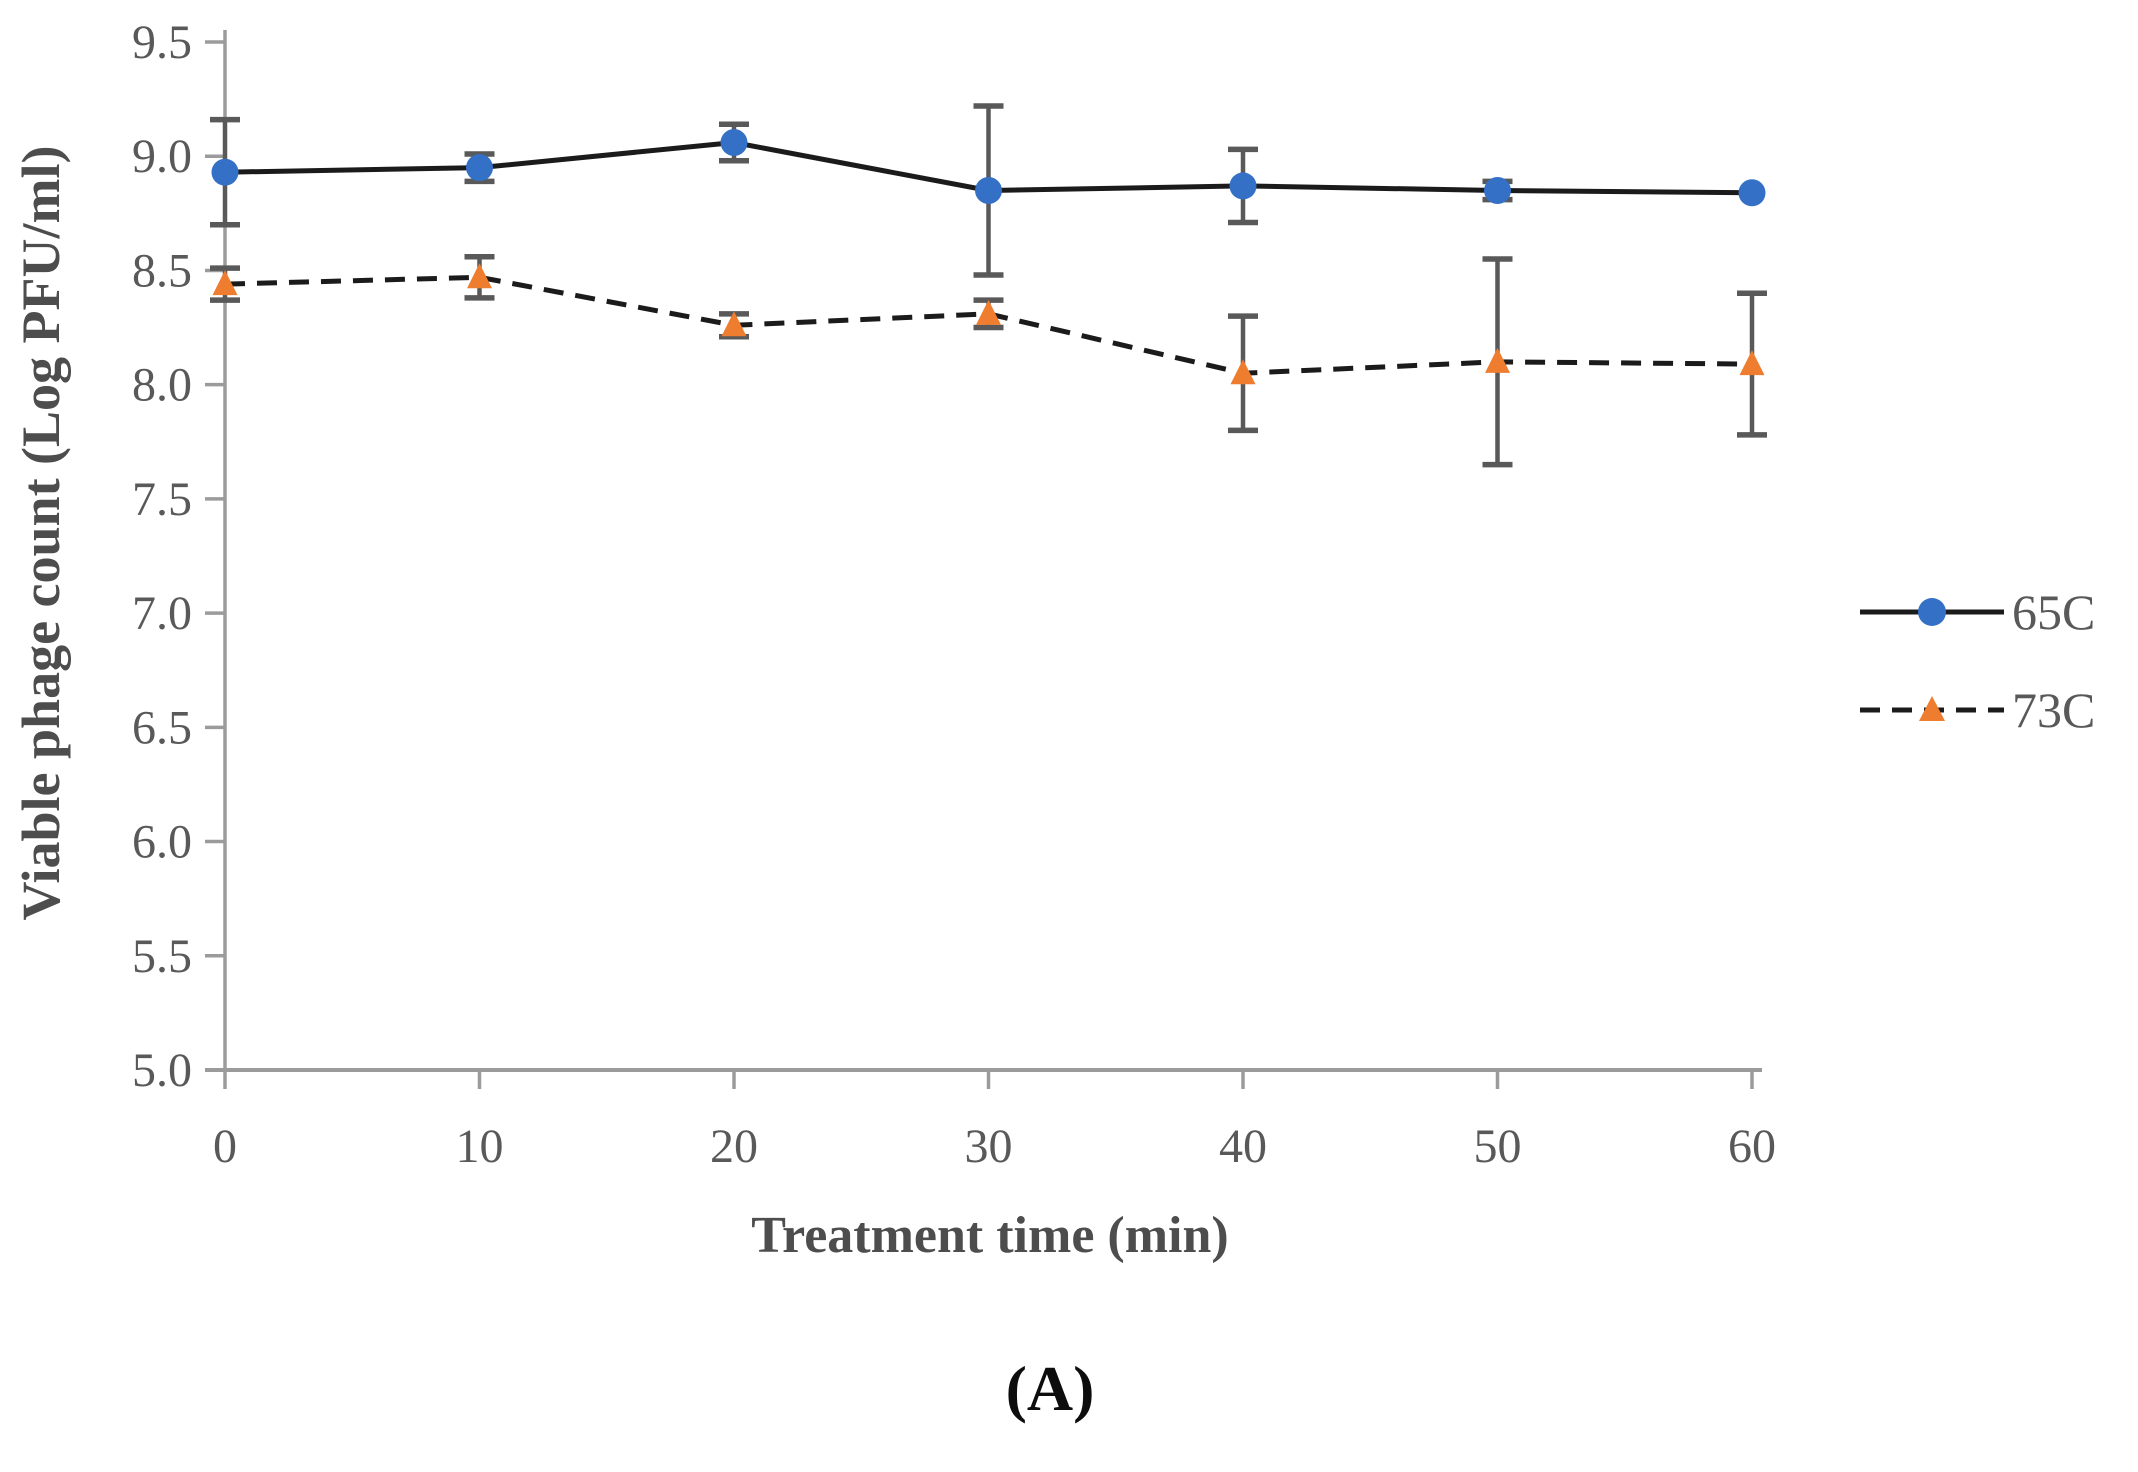 This screenshot has width=2138, height=1472. I want to click on y-tick-label: 5.0, so click(162, 1070).